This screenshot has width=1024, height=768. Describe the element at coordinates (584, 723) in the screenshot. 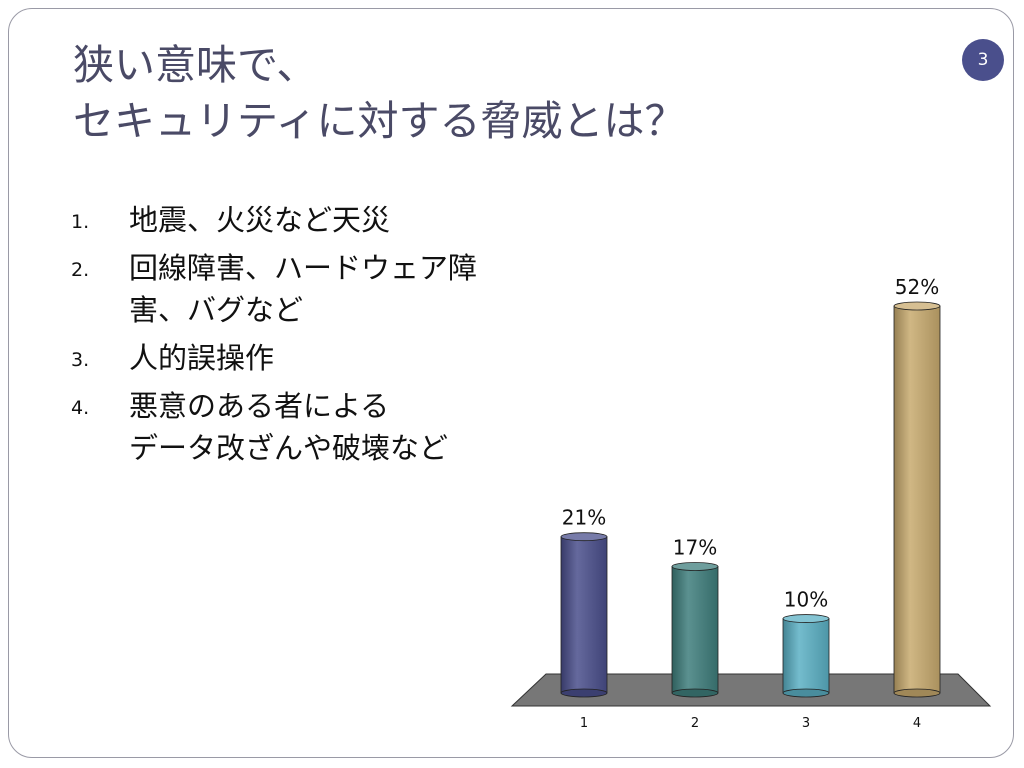

I see `x-tick-label-1: 1` at that location.